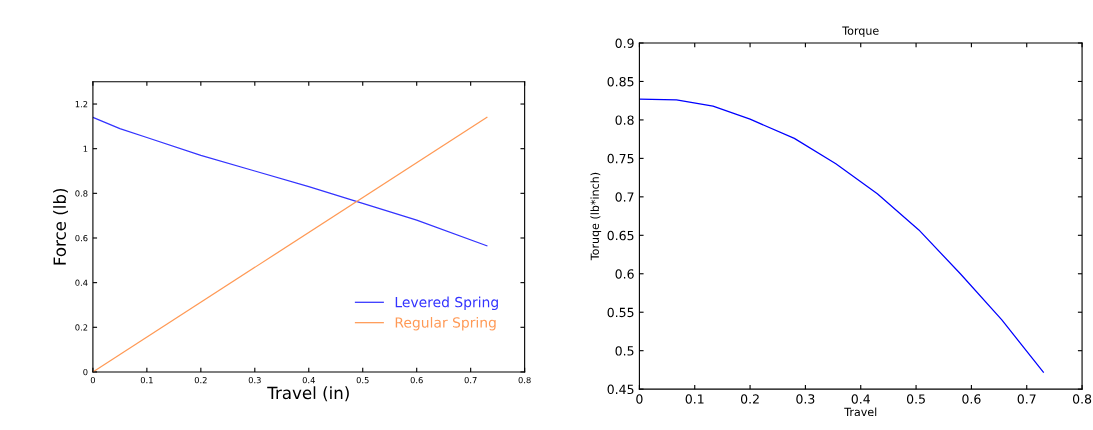 The height and width of the screenshot is (430, 1093). What do you see at coordinates (446, 303) in the screenshot?
I see `legend-label: Levered Spring` at bounding box center [446, 303].